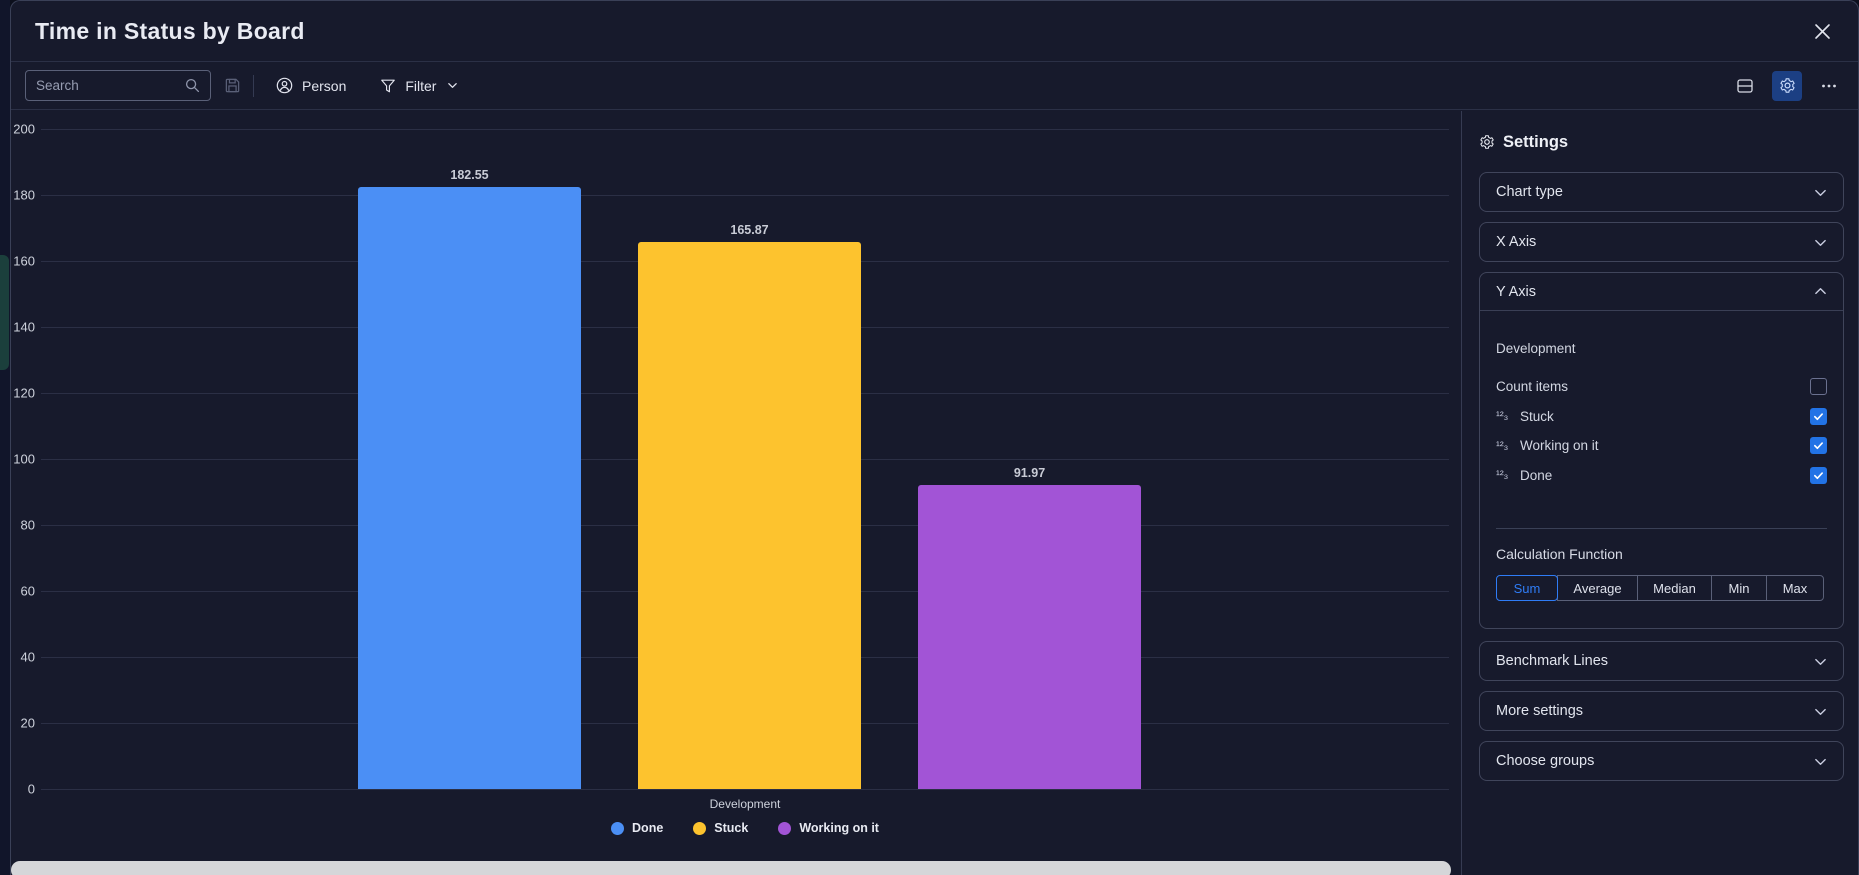 The image size is (1859, 875). What do you see at coordinates (27, 723) in the screenshot?
I see `y-axis-tick: 20` at bounding box center [27, 723].